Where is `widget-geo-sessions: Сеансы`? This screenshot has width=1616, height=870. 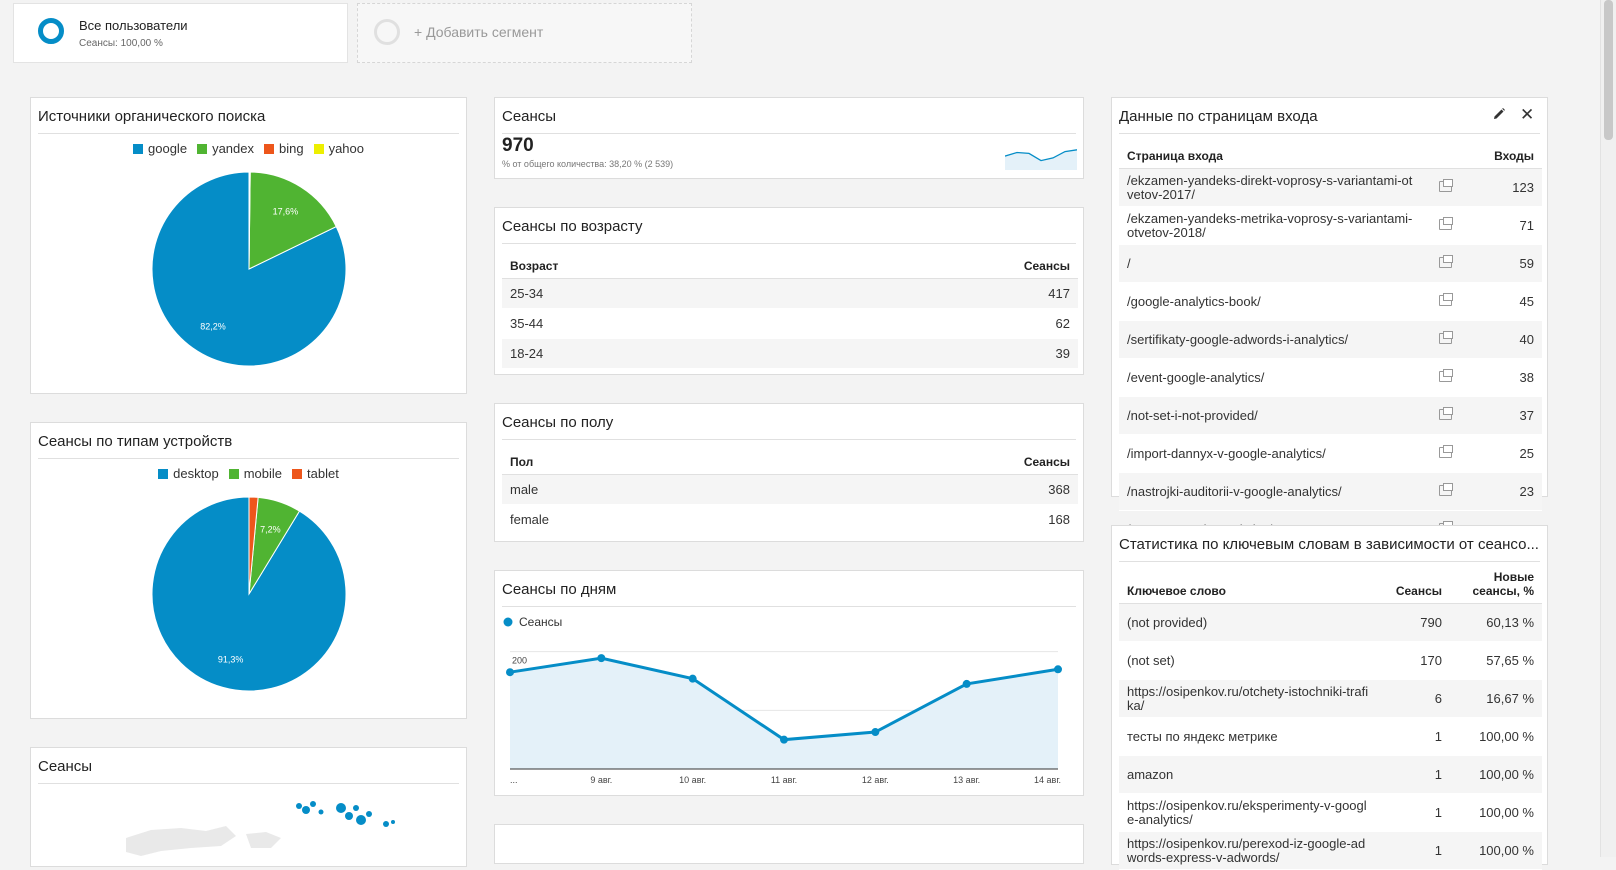
widget-geo-sessions: Сеансы is located at coordinates (248, 807).